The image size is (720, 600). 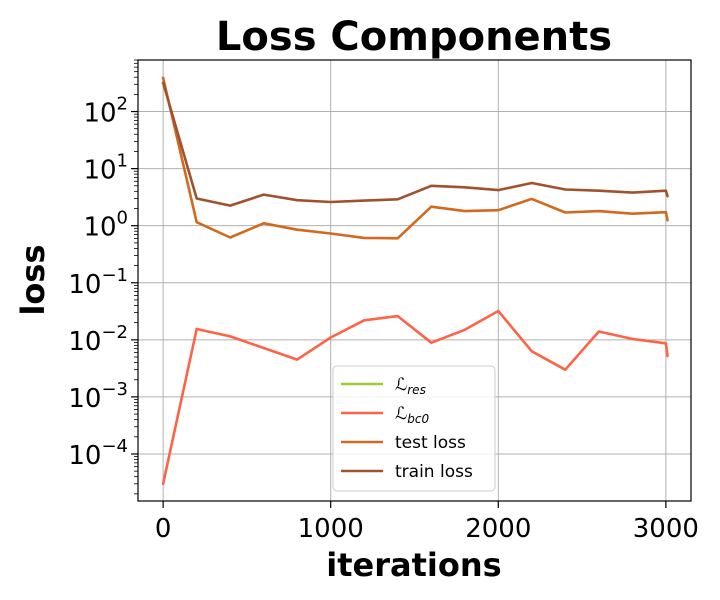 I want to click on y-tick-label: 10¹, so click(x=105, y=168).